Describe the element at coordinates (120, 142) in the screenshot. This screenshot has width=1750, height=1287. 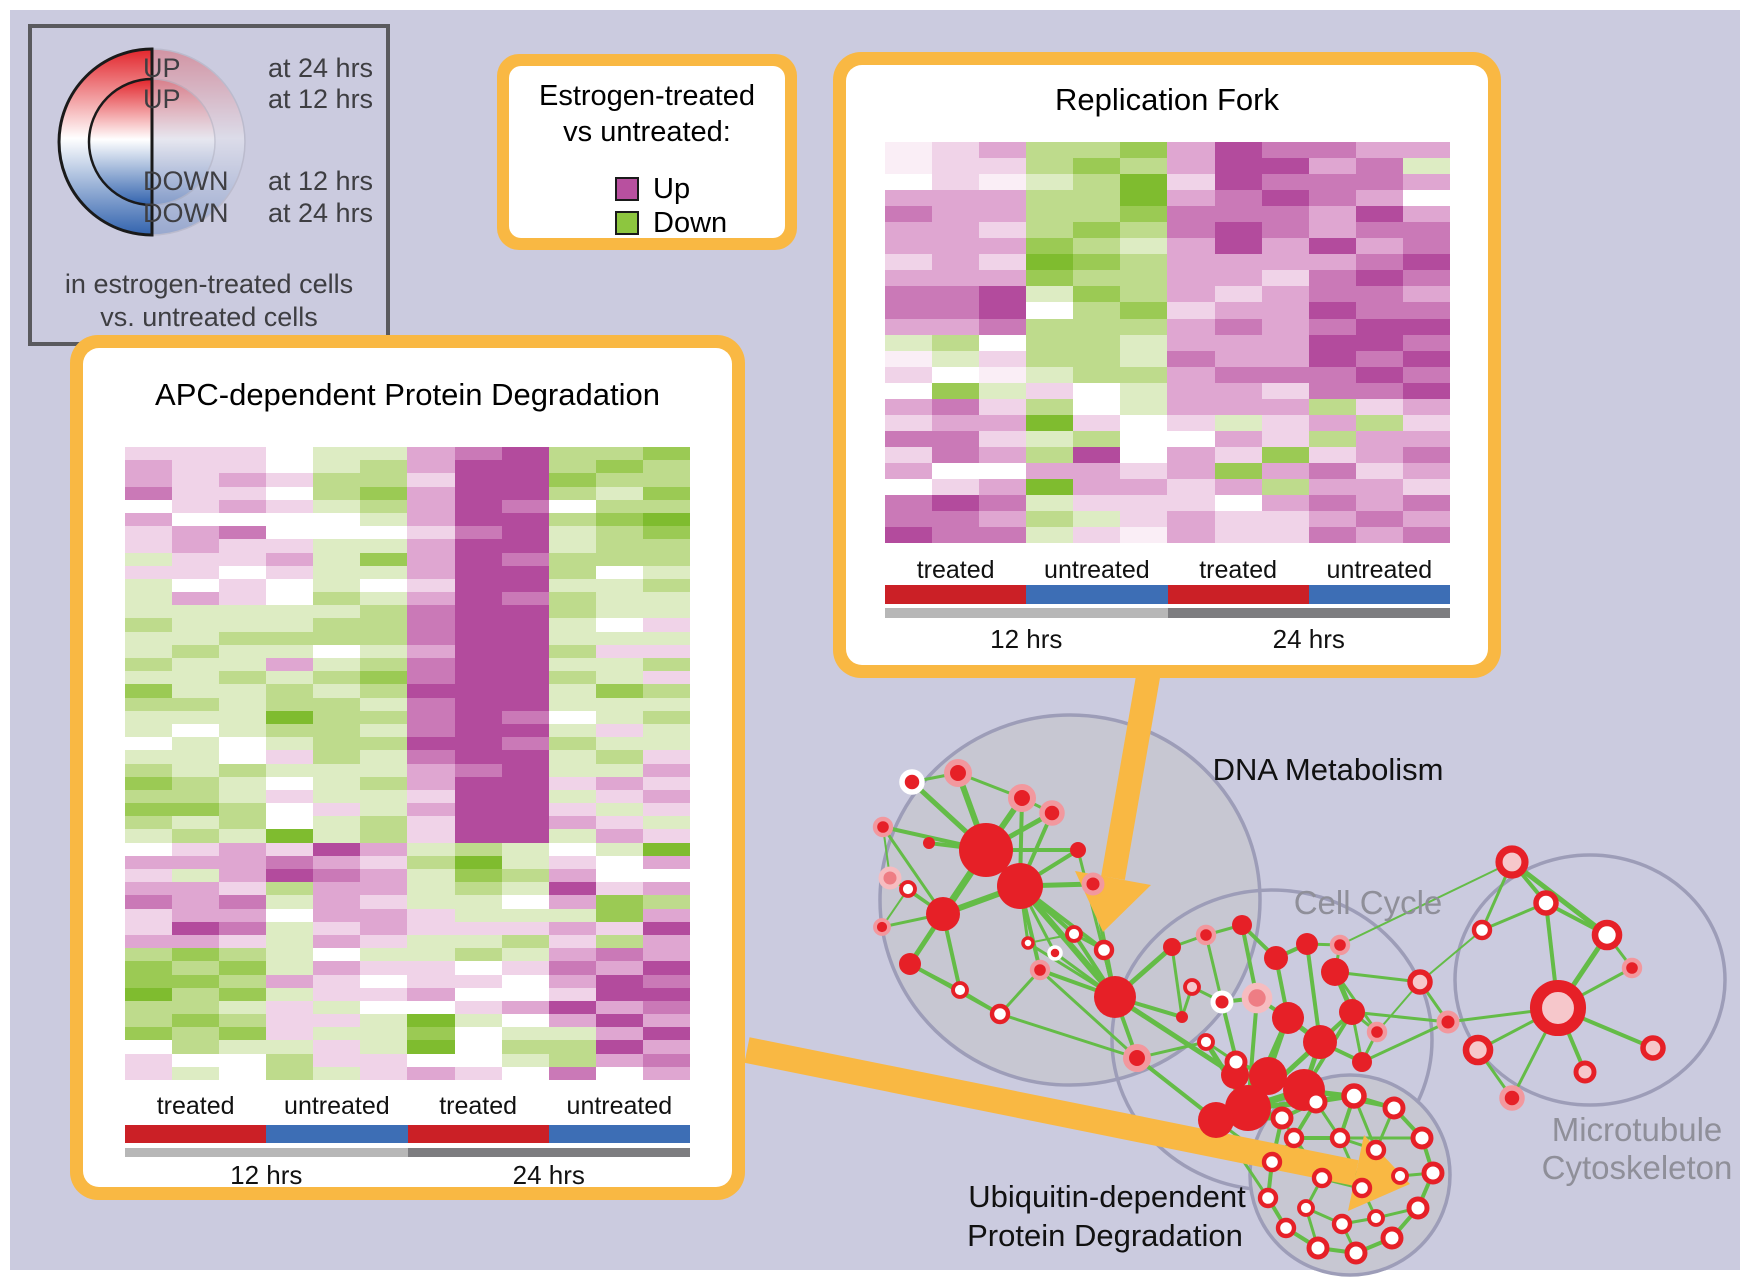
I see `inner-ring-left-half` at that location.